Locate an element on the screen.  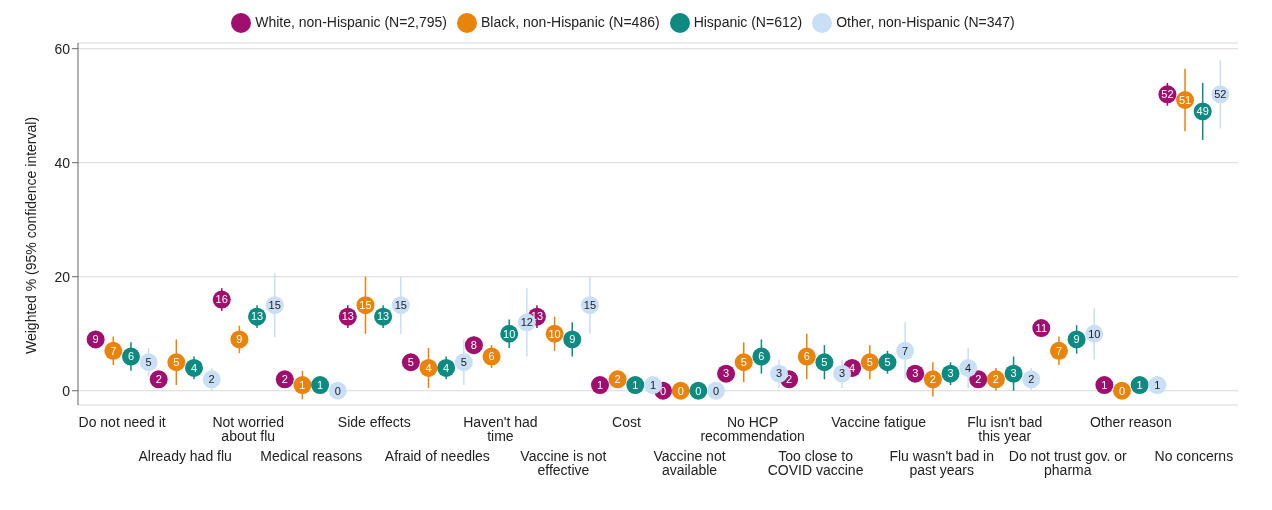
data-label: 12 is located at coordinates (526, 322).